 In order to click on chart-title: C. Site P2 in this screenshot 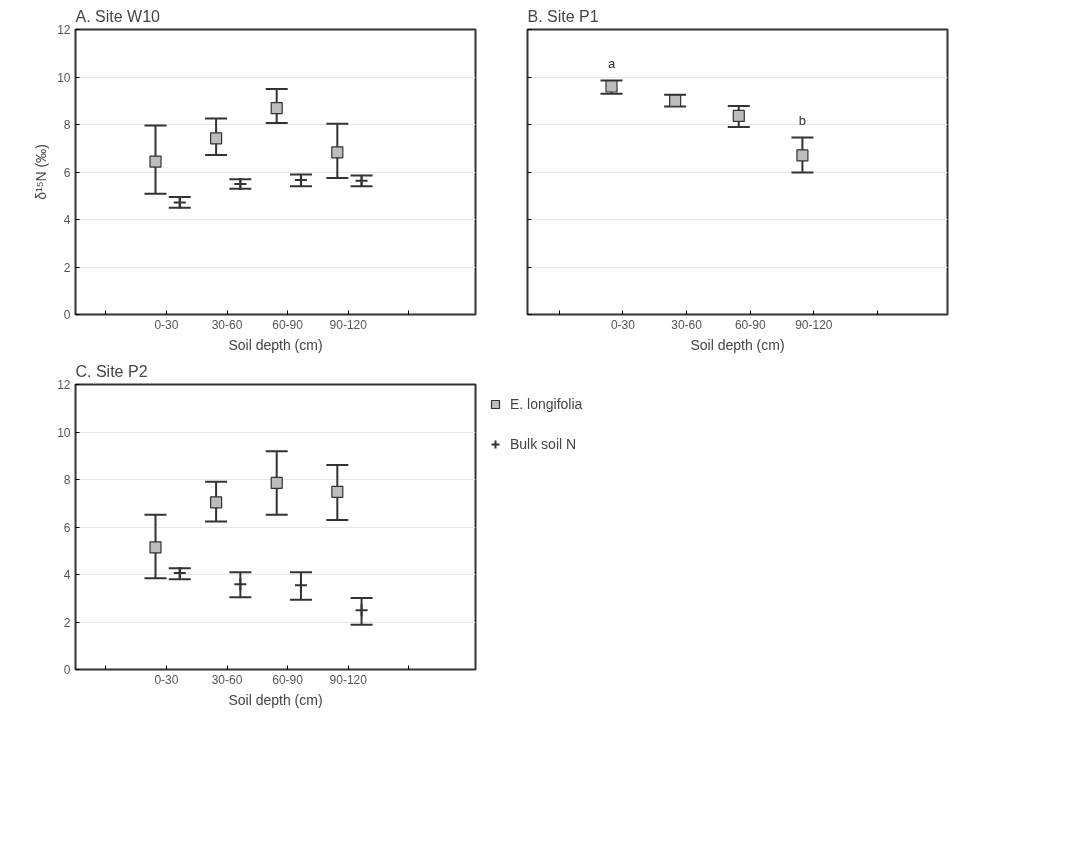, I will do `click(111, 371)`.